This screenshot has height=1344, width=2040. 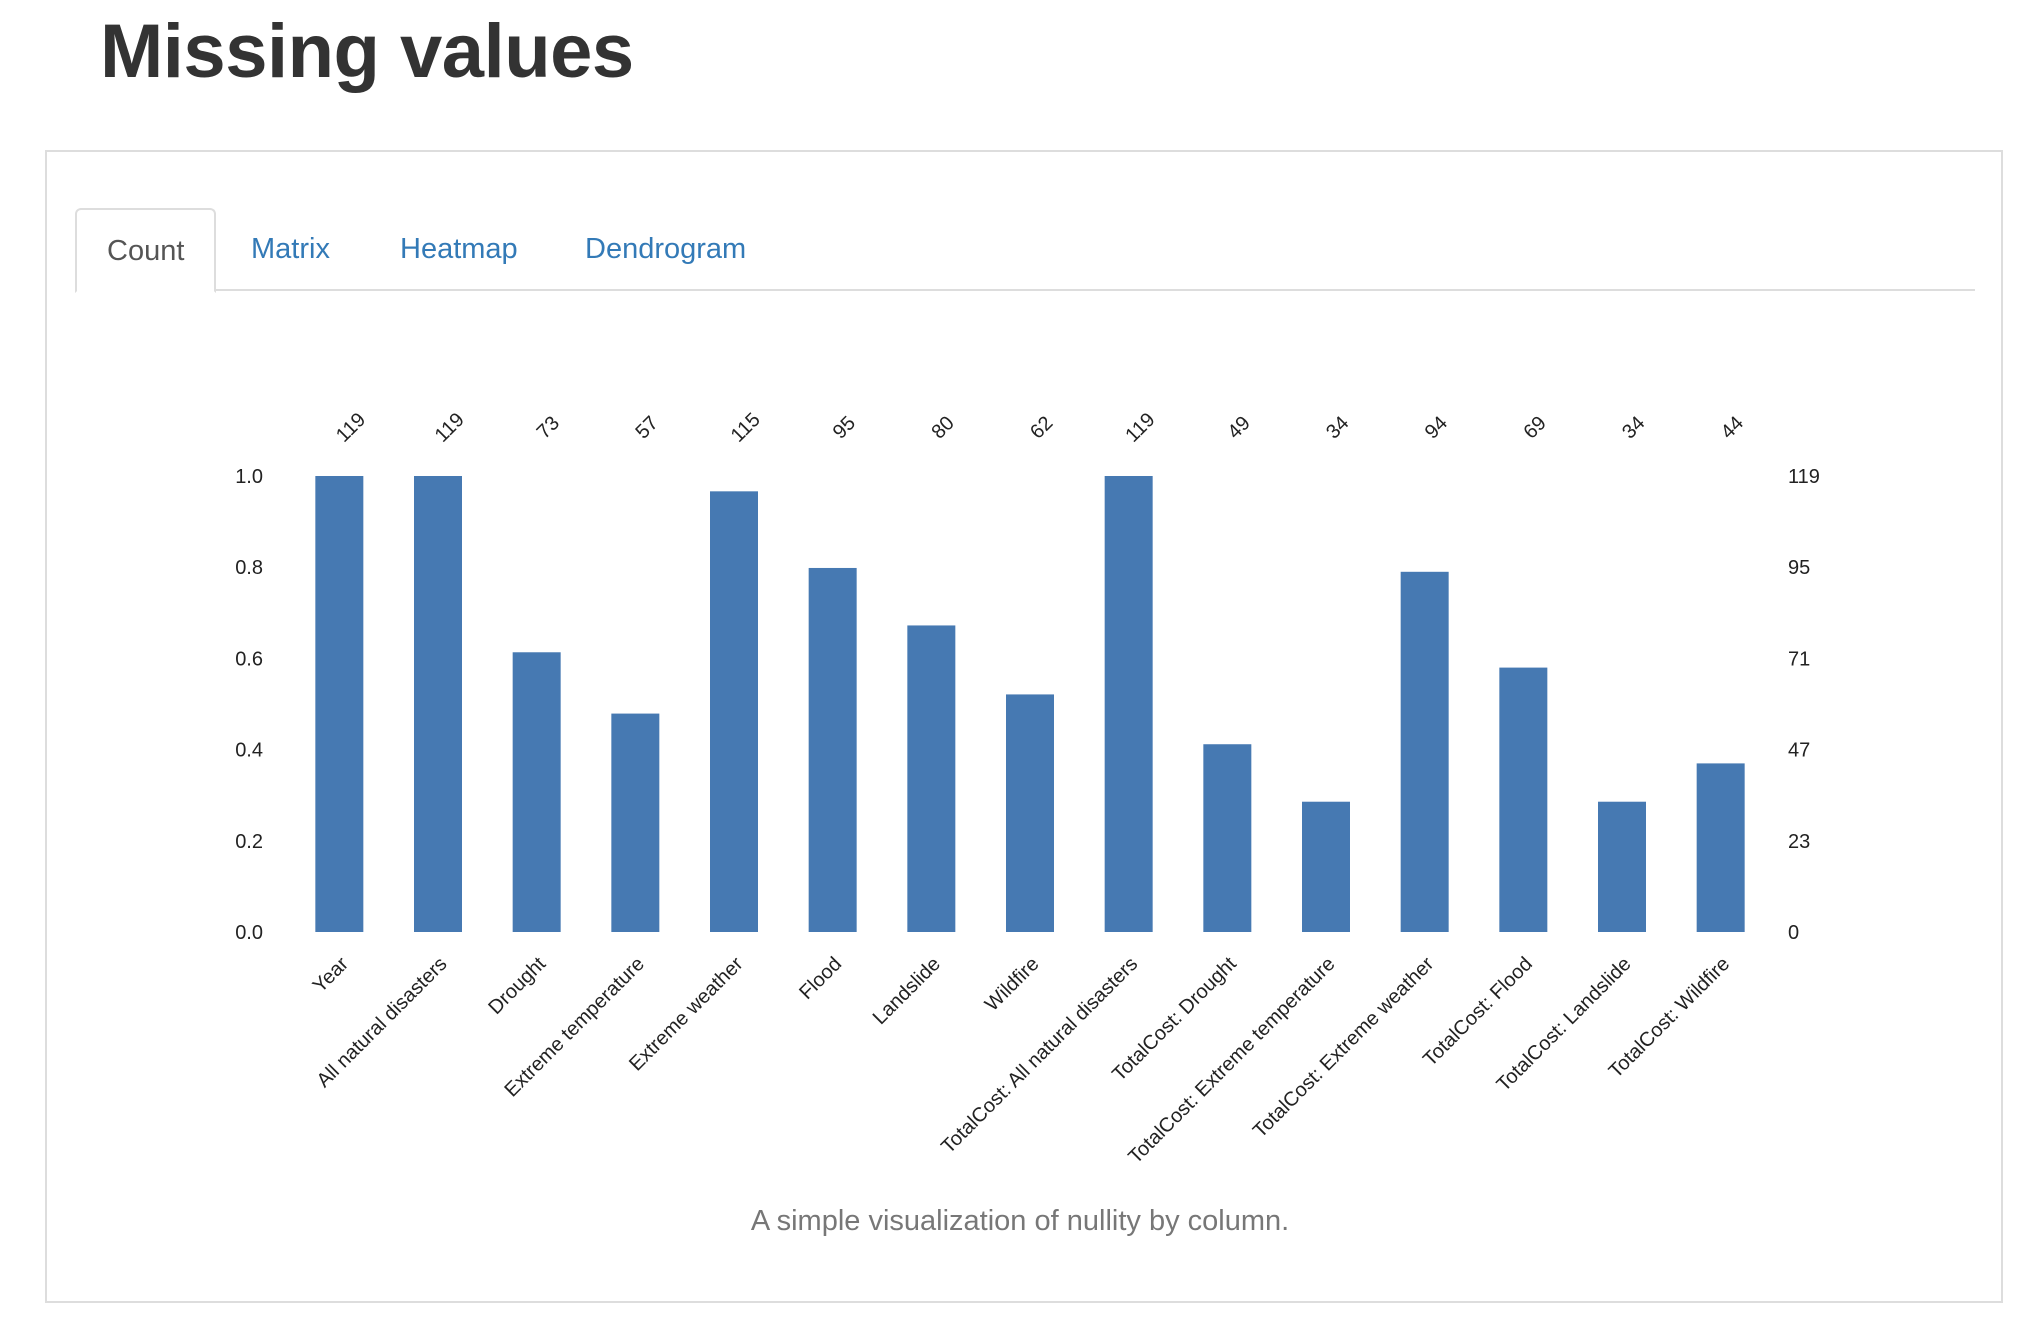 I want to click on bar-count-label: 44, so click(x=1732, y=427).